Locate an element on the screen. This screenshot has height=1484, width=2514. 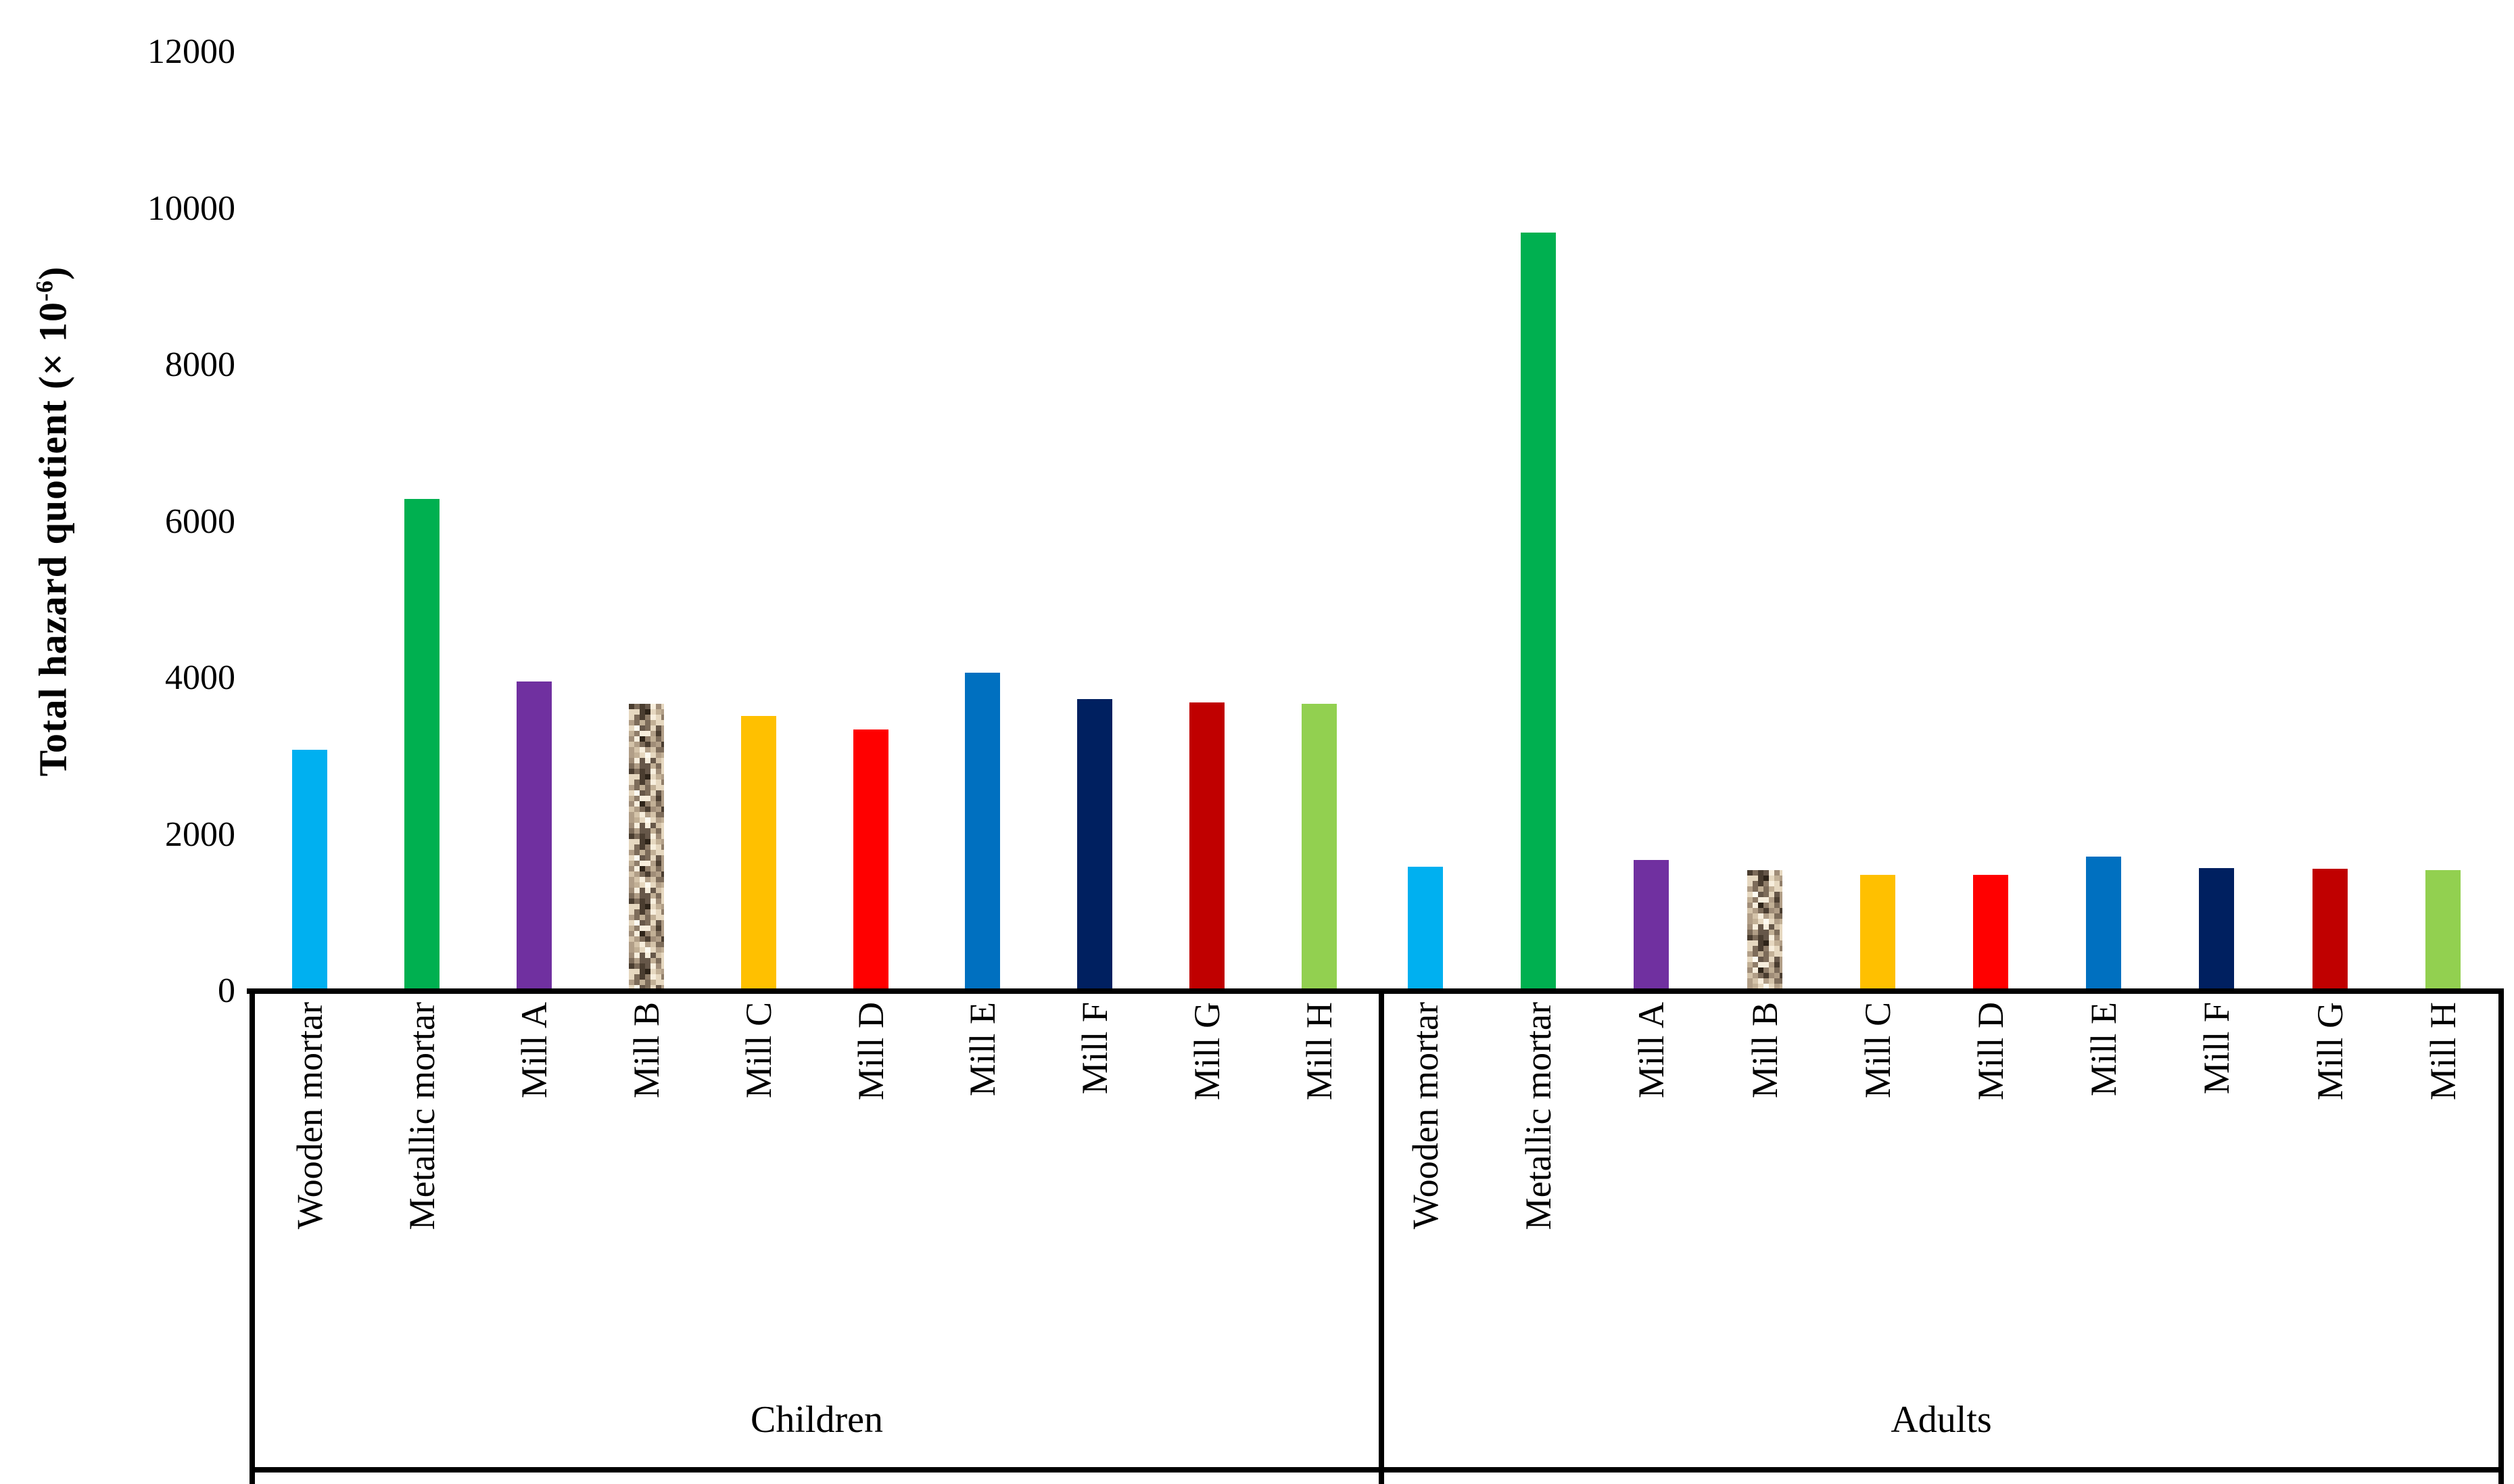
bar-children-mill-f is located at coordinates (1095, 845).